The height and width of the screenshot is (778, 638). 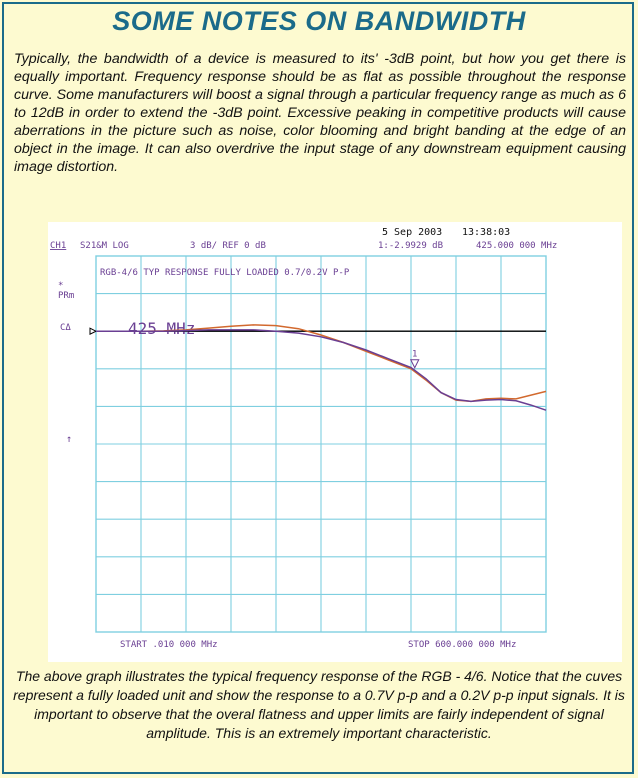 I want to click on marker-frequency-readout: 425.000 000 MHz, so click(x=516, y=246).